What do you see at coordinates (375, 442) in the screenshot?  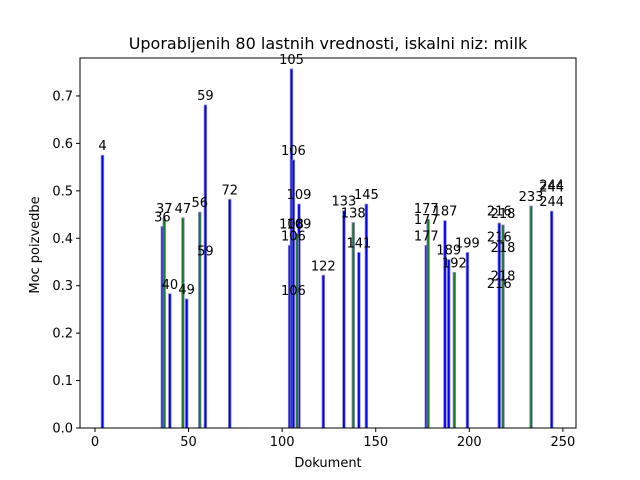 I see `x-tick-label: 150` at bounding box center [375, 442].